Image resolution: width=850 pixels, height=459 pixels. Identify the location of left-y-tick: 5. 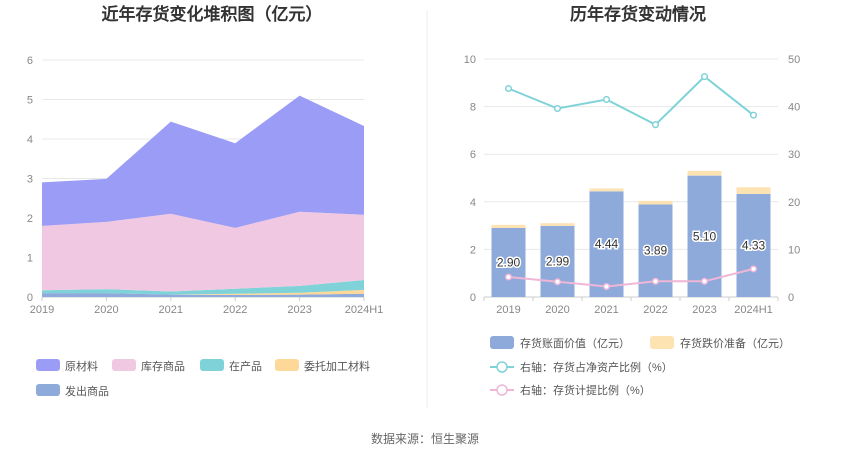
(30, 101).